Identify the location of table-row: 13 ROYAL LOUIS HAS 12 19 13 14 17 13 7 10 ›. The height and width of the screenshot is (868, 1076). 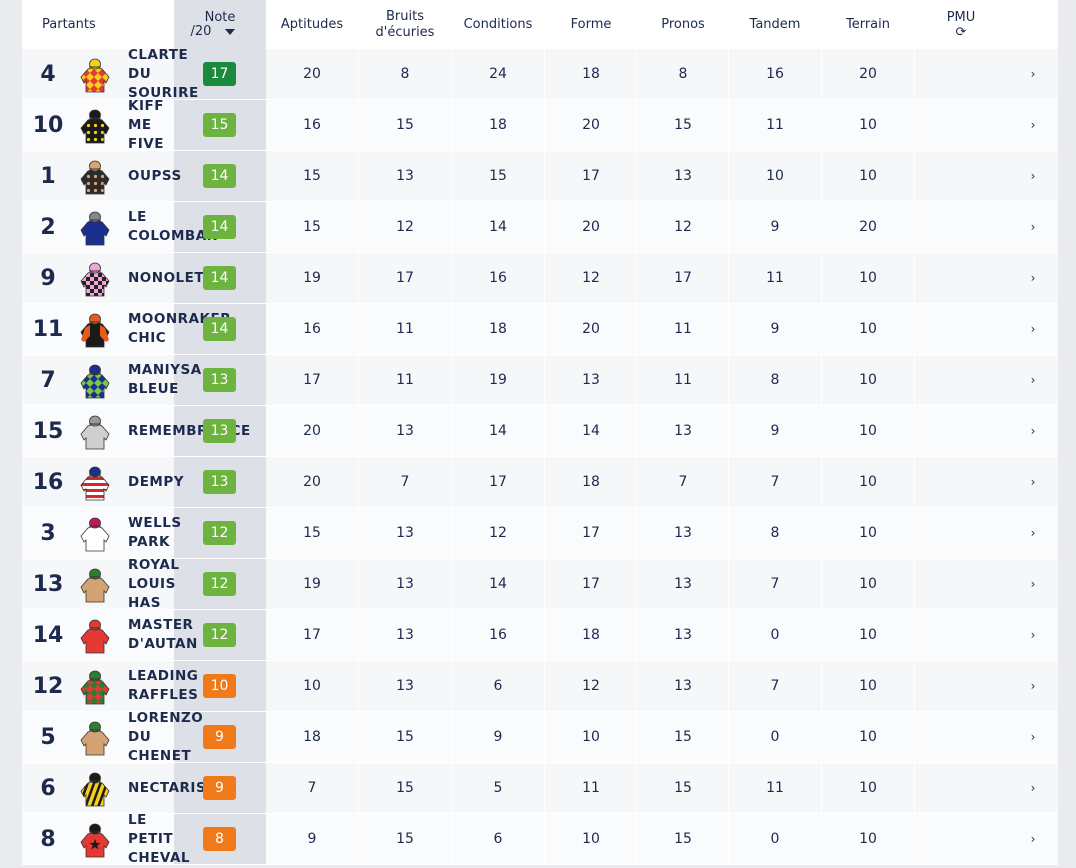
(540, 584).